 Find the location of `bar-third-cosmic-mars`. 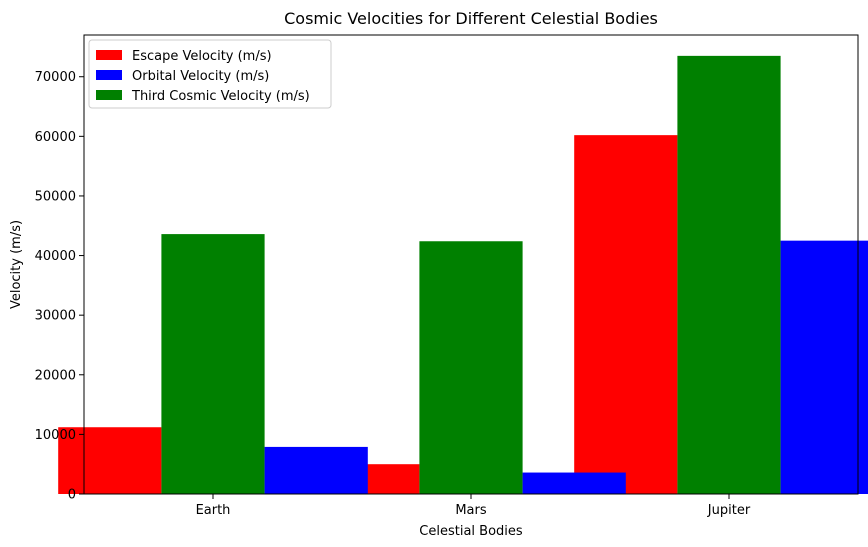

bar-third-cosmic-mars is located at coordinates (471, 367).